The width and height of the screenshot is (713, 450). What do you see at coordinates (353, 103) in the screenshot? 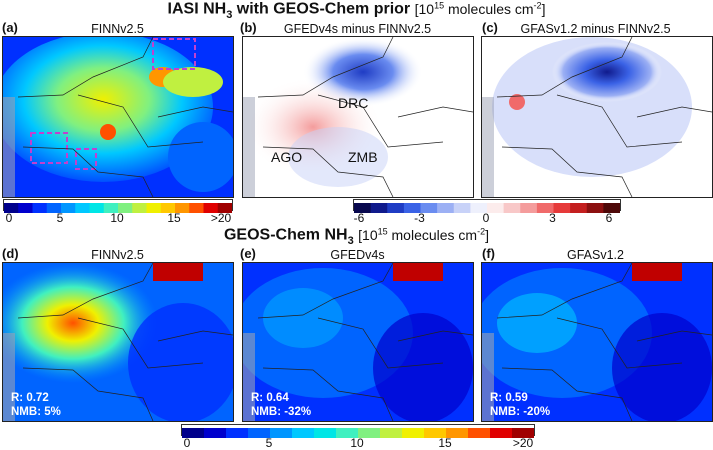
I see `region-drc-label: DRC` at bounding box center [353, 103].